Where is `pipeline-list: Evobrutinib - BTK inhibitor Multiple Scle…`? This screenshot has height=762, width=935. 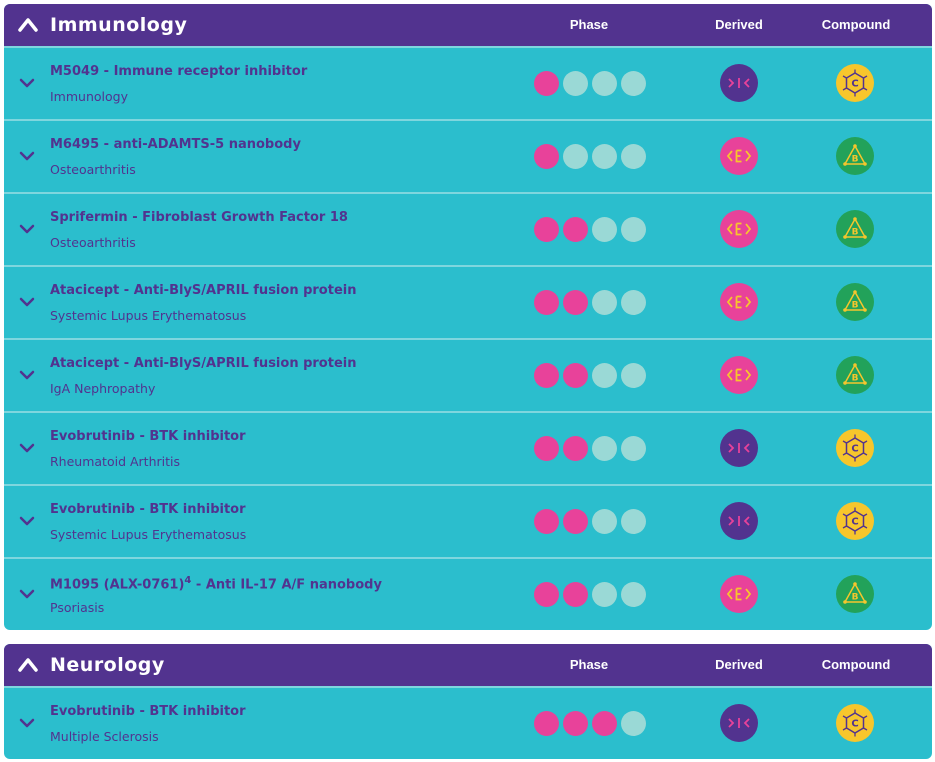
pipeline-list: Evobrutinib - BTK inhibitor Multiple Scle… is located at coordinates (468, 723).